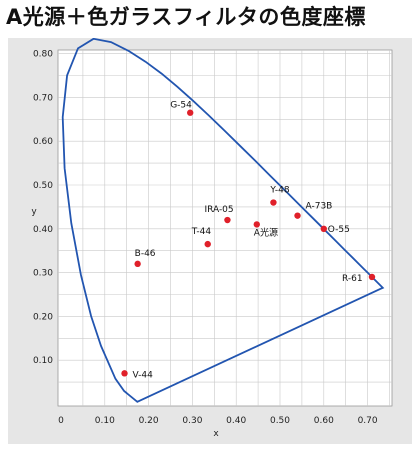 This screenshot has height=452, width=420. Describe the element at coordinates (43, 98) in the screenshot. I see `y-tick-label: 0.70` at that location.